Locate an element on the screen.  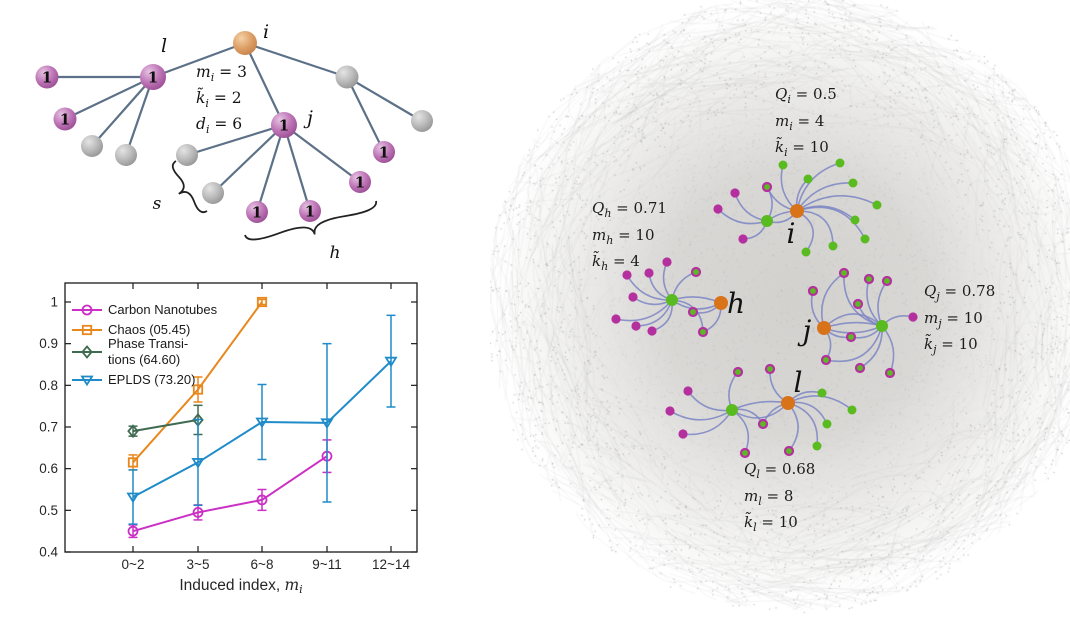
y-tick-label: 0.7 is located at coordinates (48, 427).